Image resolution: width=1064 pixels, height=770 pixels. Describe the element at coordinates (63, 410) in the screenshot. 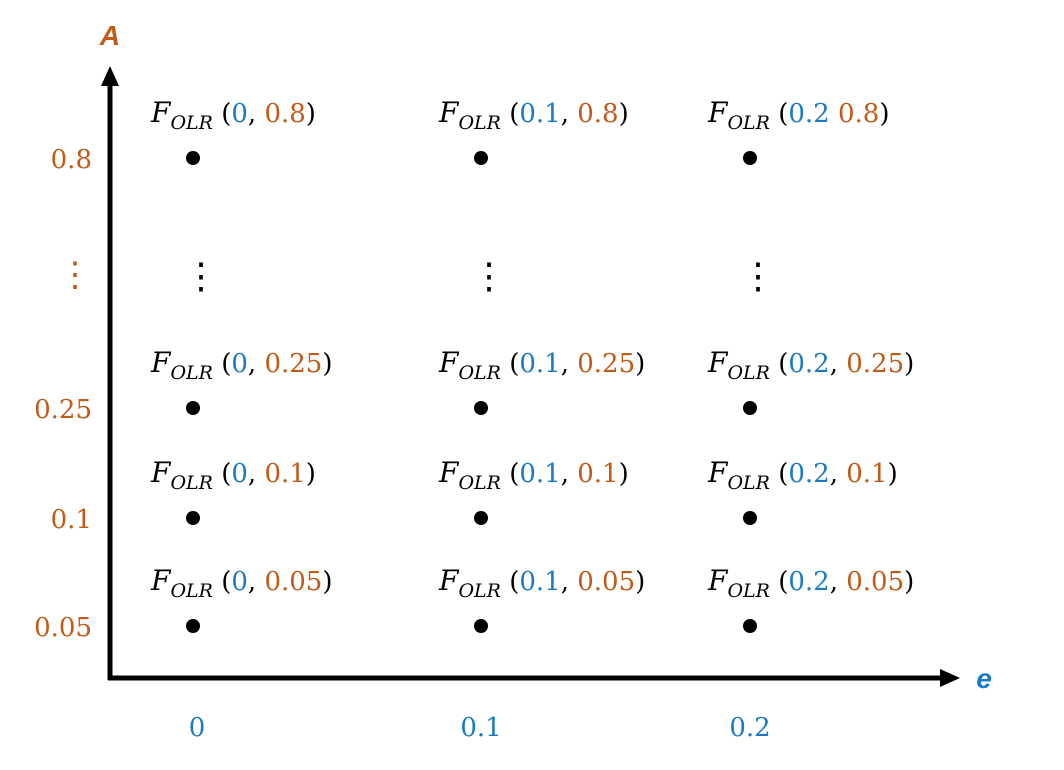

I see `y-tick-label: 0.25` at that location.